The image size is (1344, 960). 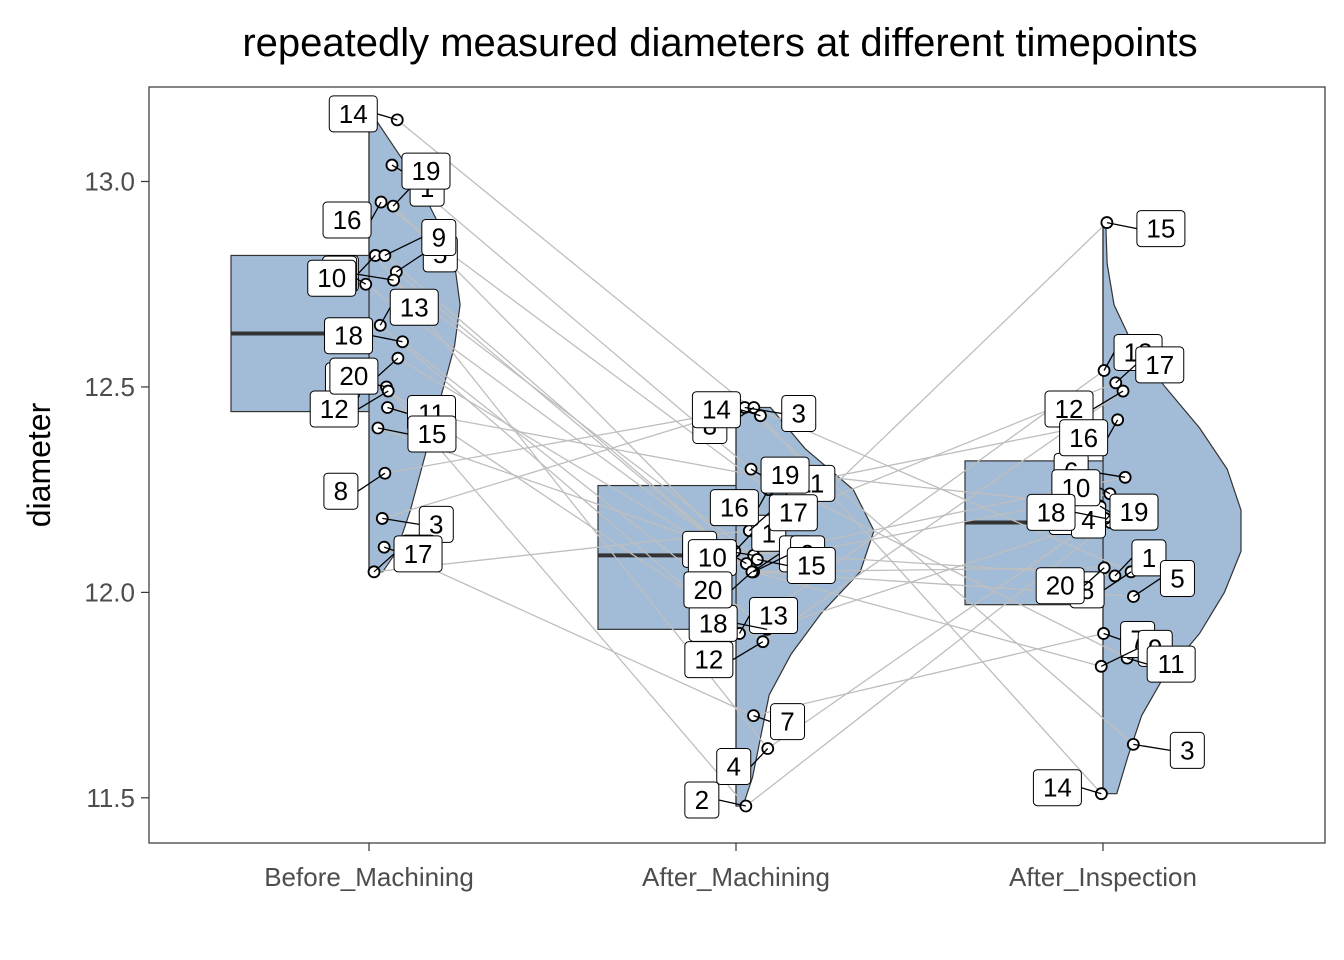 I want to click on label-leader-1-After_Machining, so click(x=743, y=542).